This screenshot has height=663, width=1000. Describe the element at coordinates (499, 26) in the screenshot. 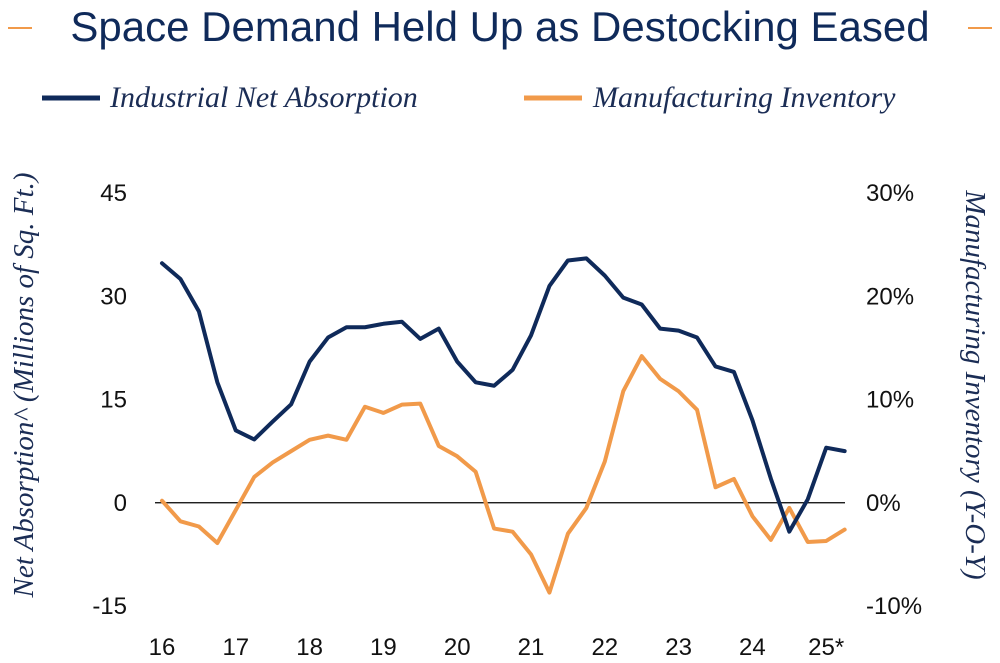

I see `chart-title: Space Demand Held Up as Destocking Eased` at that location.